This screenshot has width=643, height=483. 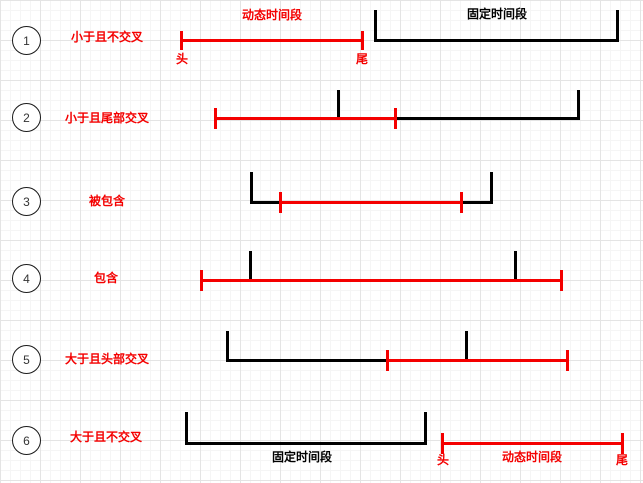 I want to click on row-label: 大于且头部交叉, so click(x=107, y=359).